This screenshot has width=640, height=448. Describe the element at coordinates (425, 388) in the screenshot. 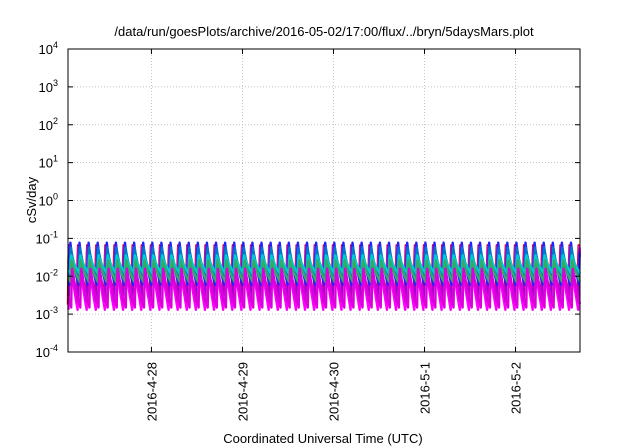

I see `x-tick-label: 2016-5-1` at that location.